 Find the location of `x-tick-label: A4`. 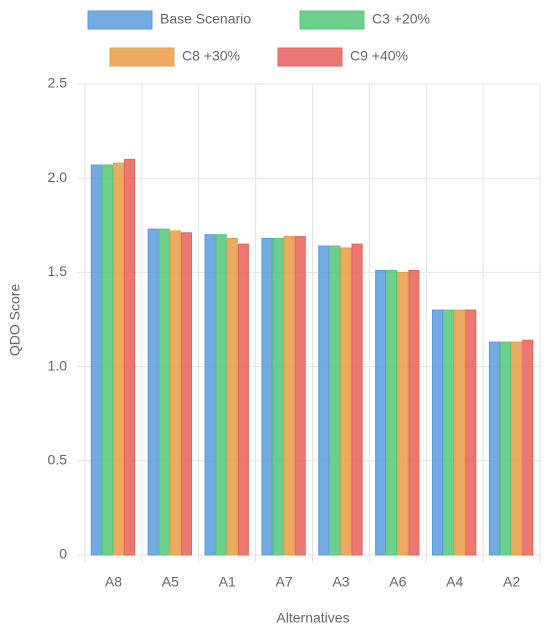

x-tick-label: A4 is located at coordinates (454, 582).